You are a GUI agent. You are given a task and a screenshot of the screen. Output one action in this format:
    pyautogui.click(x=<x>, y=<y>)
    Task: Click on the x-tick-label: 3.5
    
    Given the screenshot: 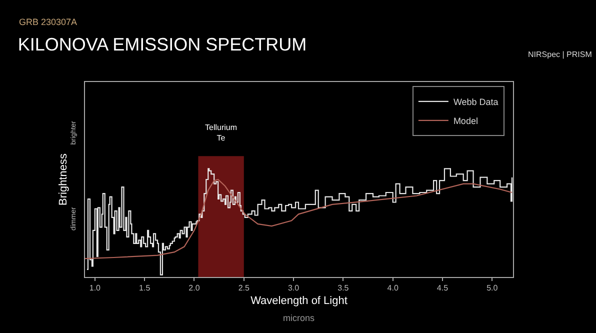 What is the action you would take?
    pyautogui.click(x=344, y=288)
    